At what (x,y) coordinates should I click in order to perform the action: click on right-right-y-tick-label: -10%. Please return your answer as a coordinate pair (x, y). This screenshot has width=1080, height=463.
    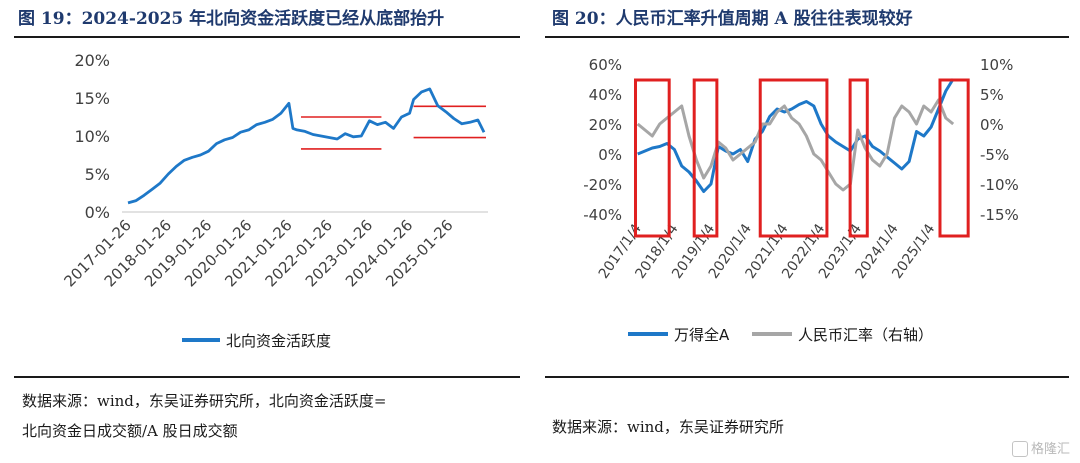
    Looking at the image, I should click on (999, 185).